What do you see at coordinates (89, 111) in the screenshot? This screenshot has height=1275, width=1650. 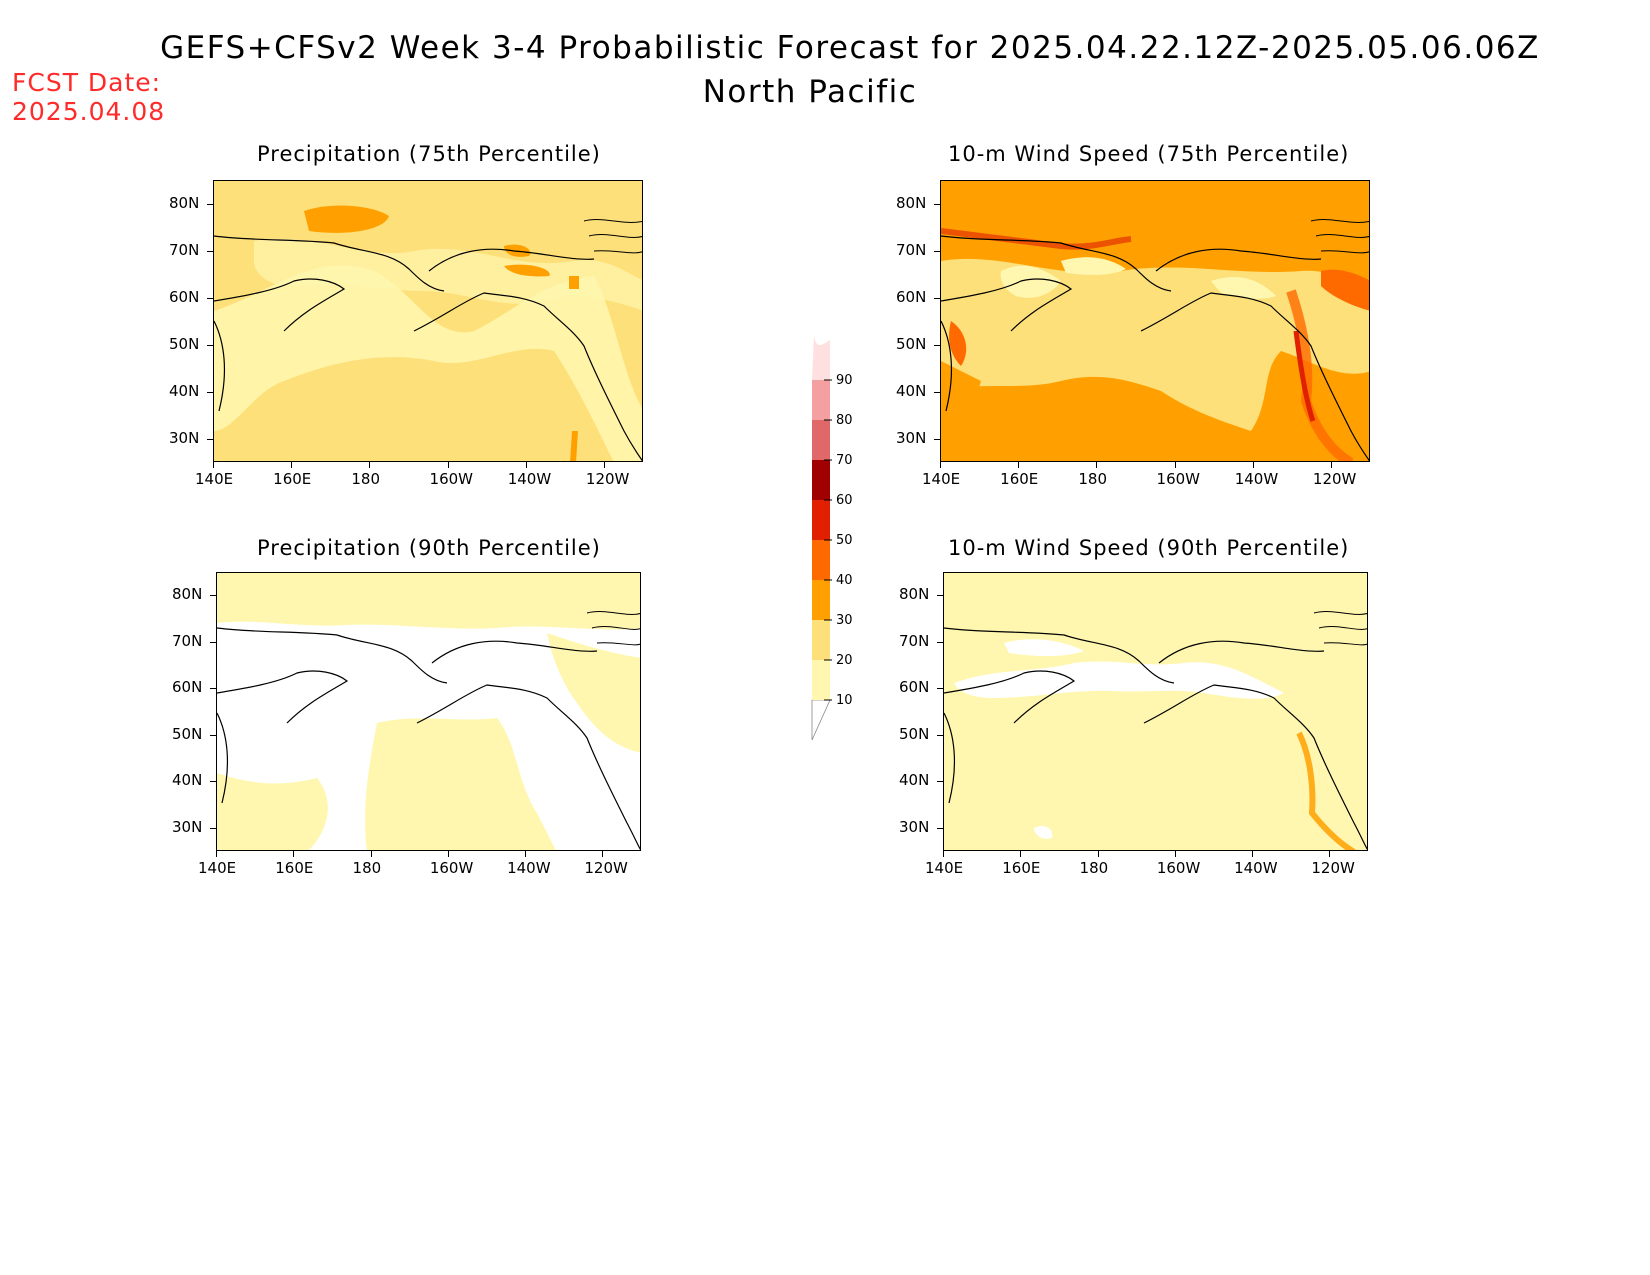 I see `fcst-date-value: 2025.04.08` at bounding box center [89, 111].